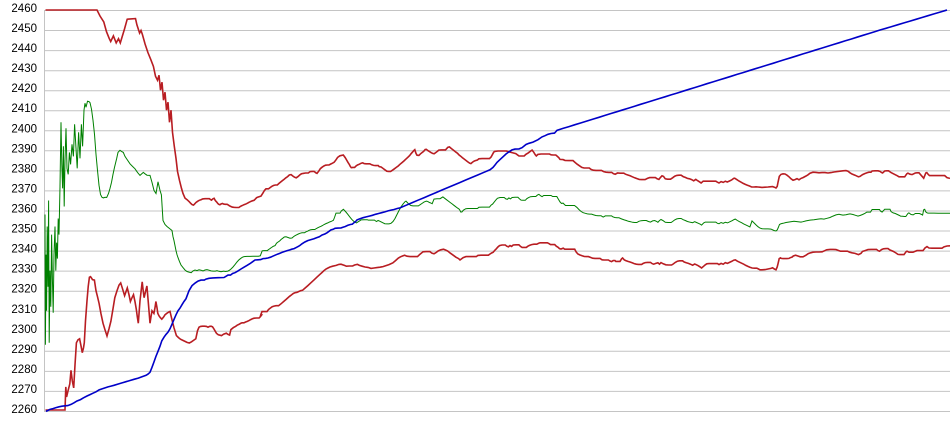  I want to click on svg-text: 2430, so click(24, 69).